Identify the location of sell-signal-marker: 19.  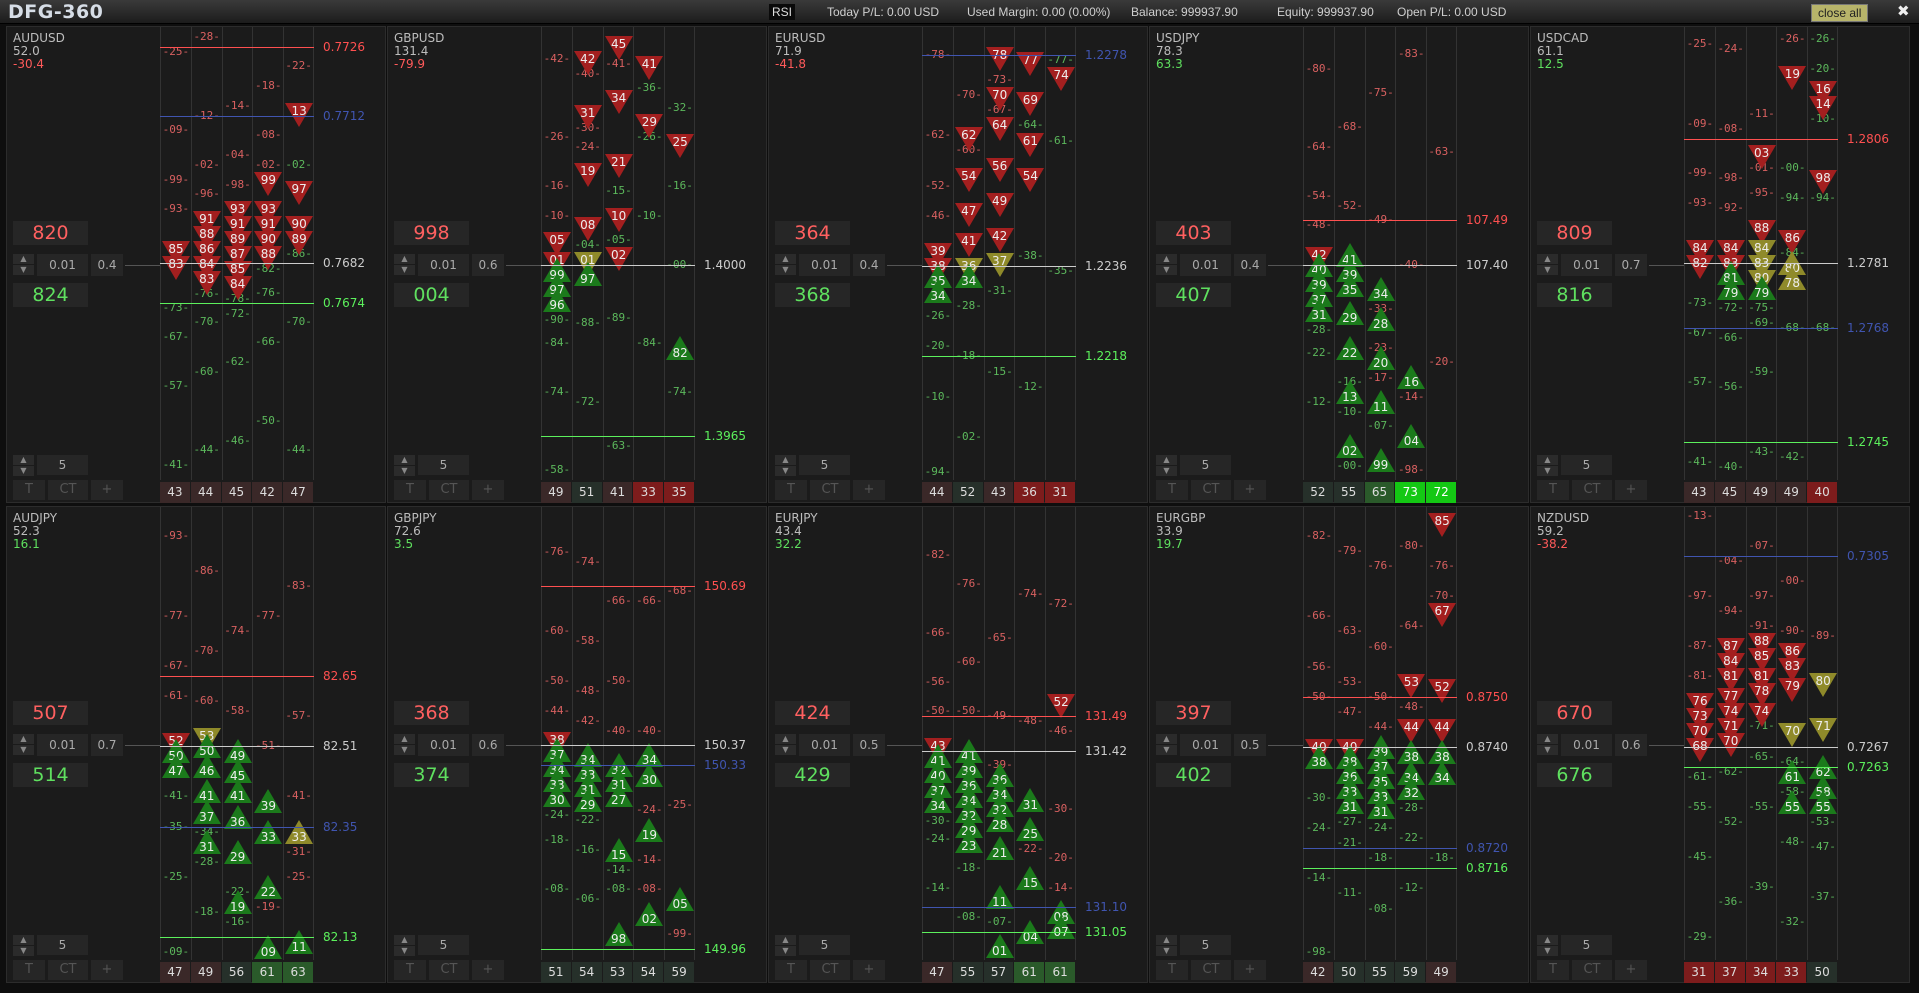
(588, 175).